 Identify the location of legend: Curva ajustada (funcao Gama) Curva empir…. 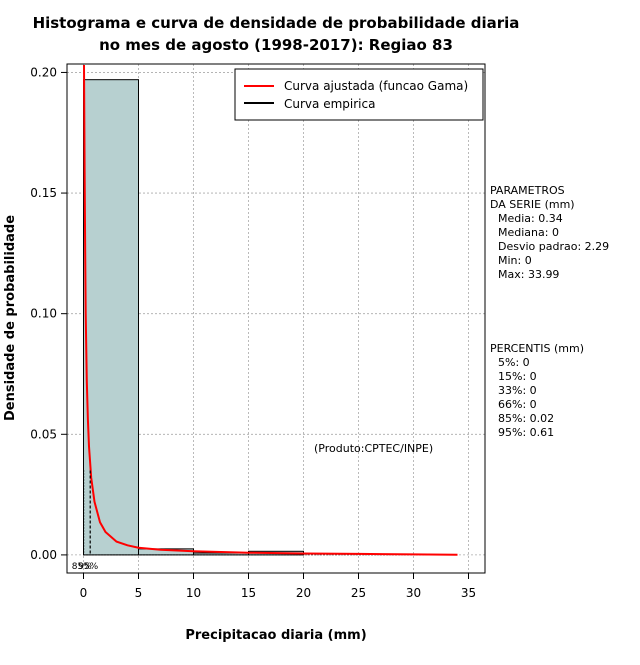
(359, 94).